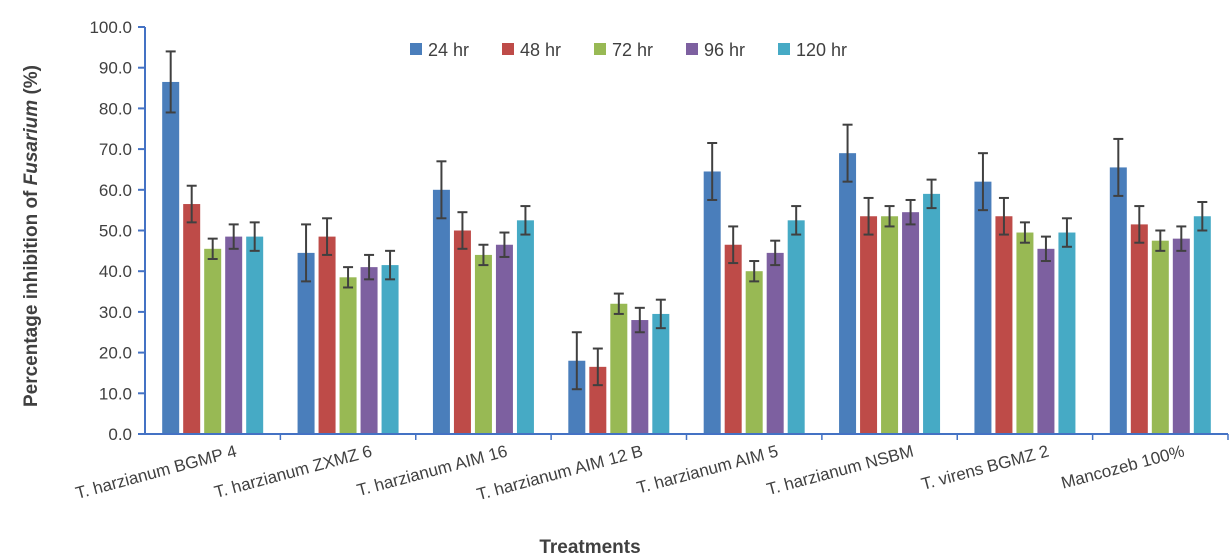 The width and height of the screenshot is (1230, 557). Describe the element at coordinates (31, 143) in the screenshot. I see `y-axis-title-italic: Fusarium` at that location.